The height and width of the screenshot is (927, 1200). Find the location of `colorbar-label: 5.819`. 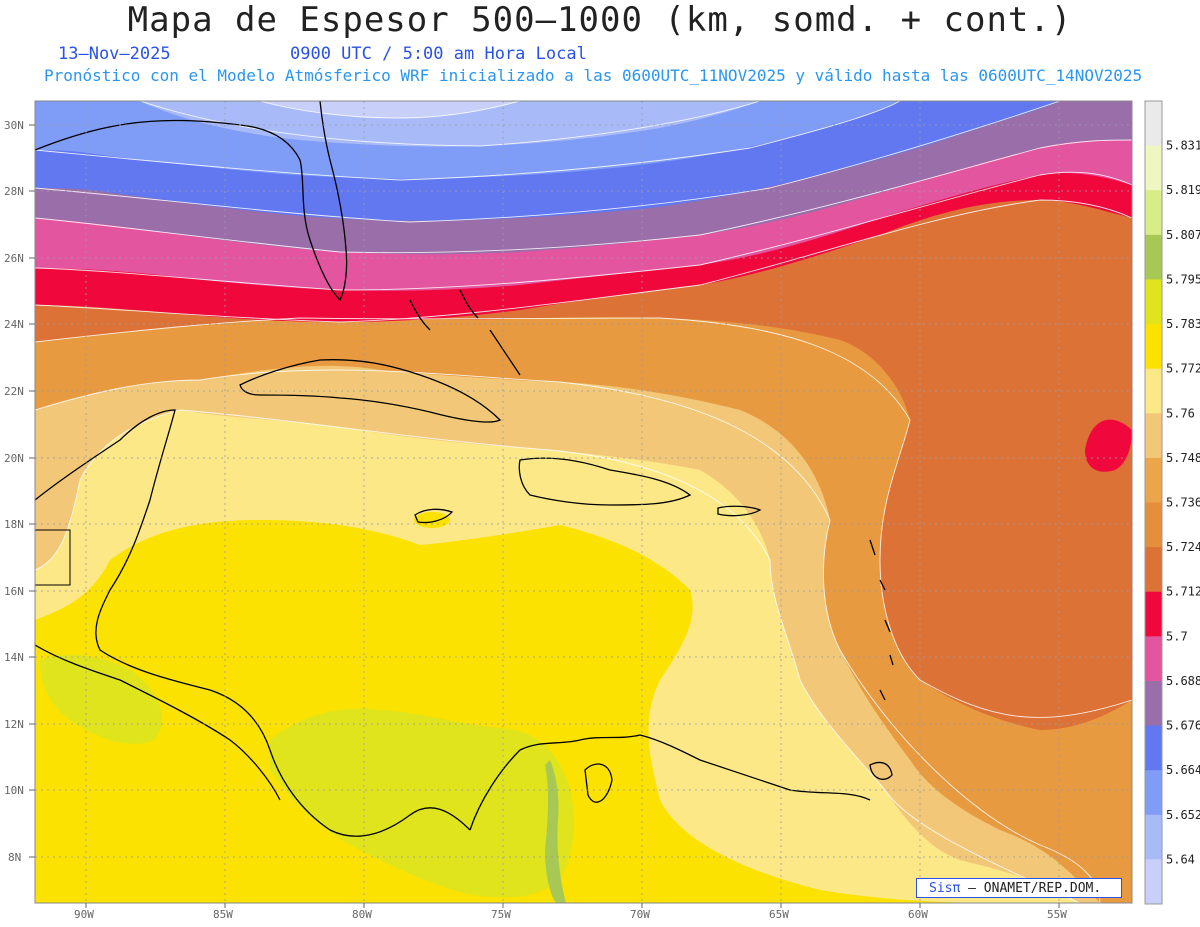

colorbar-label: 5.819 is located at coordinates (1183, 190).